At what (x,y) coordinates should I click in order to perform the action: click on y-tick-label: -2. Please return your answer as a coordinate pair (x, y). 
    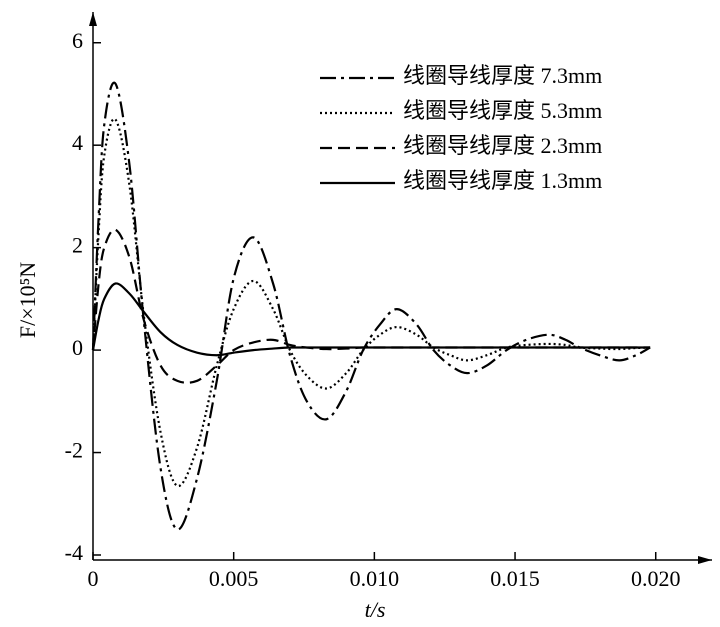
    Looking at the image, I should click on (74, 450).